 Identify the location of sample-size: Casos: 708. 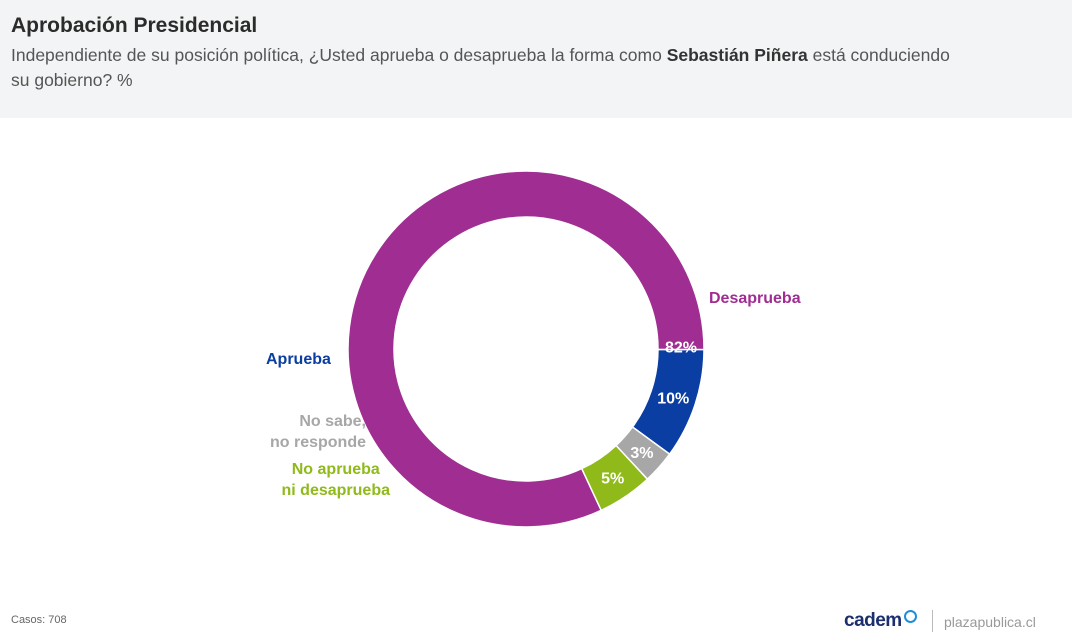
(39, 620).